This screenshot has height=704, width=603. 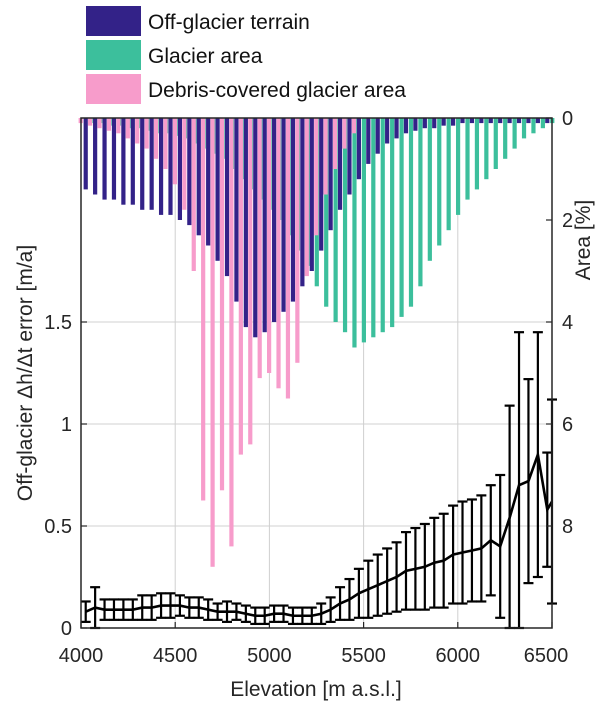 What do you see at coordinates (175, 656) in the screenshot?
I see `x-tick-label: 4500` at bounding box center [175, 656].